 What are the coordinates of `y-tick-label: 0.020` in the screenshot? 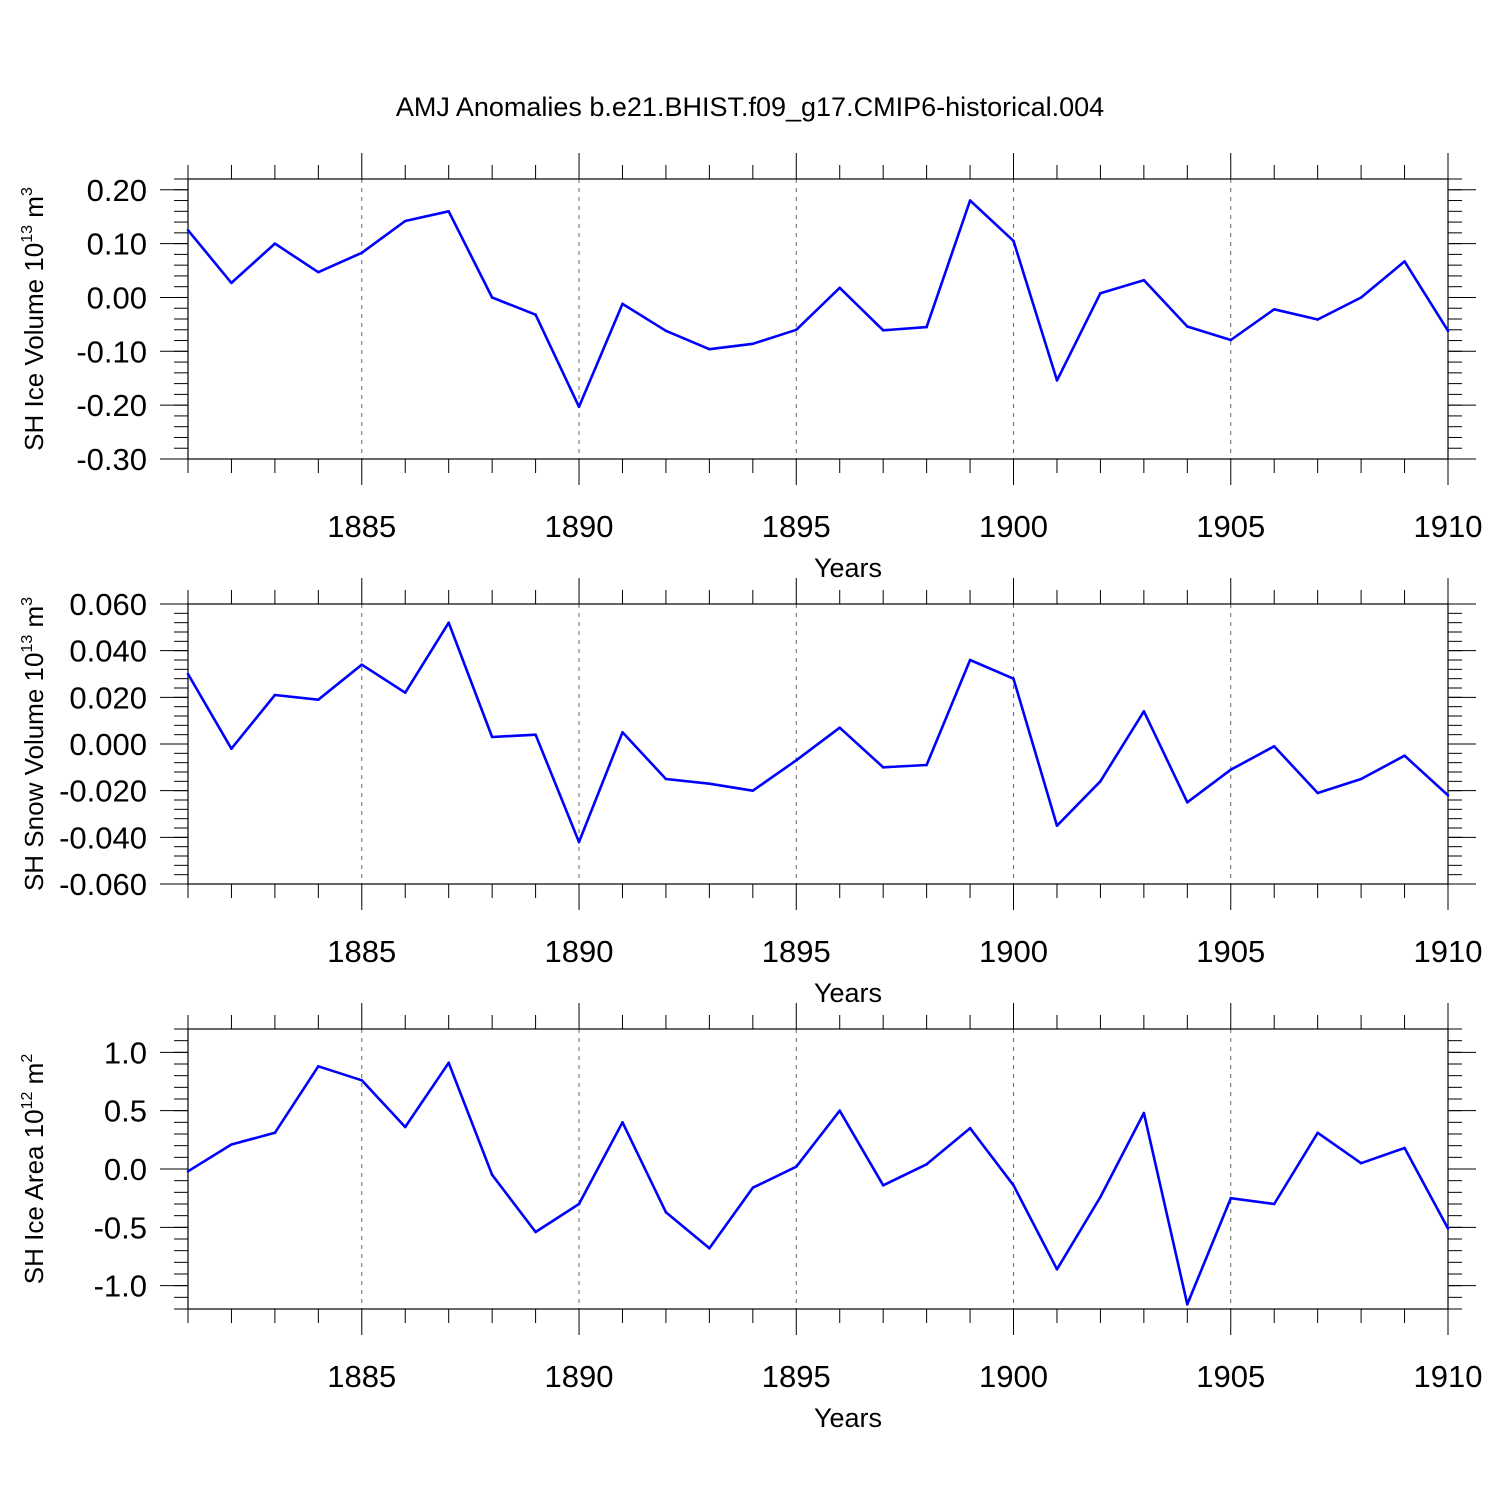 It's located at (108, 697).